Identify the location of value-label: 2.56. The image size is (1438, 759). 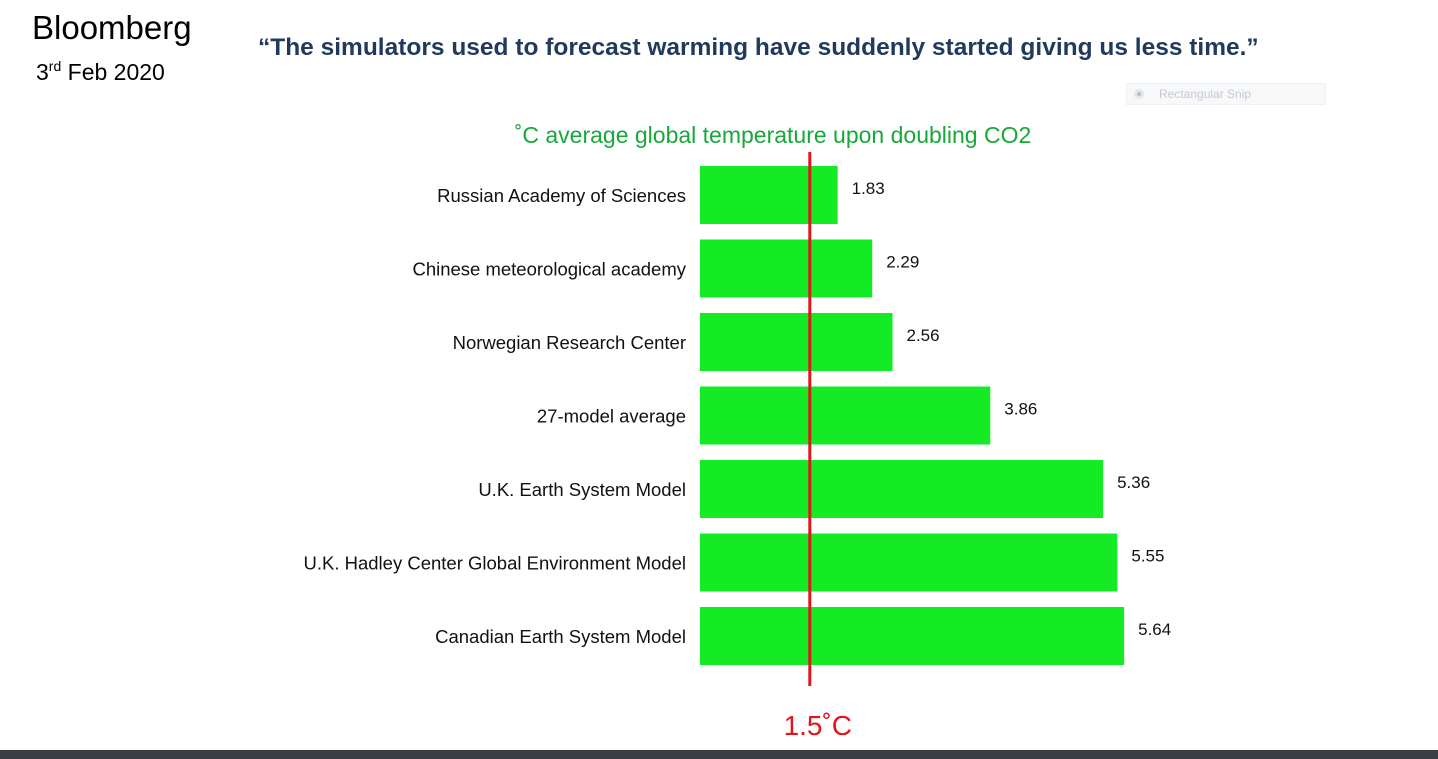
(923, 335).